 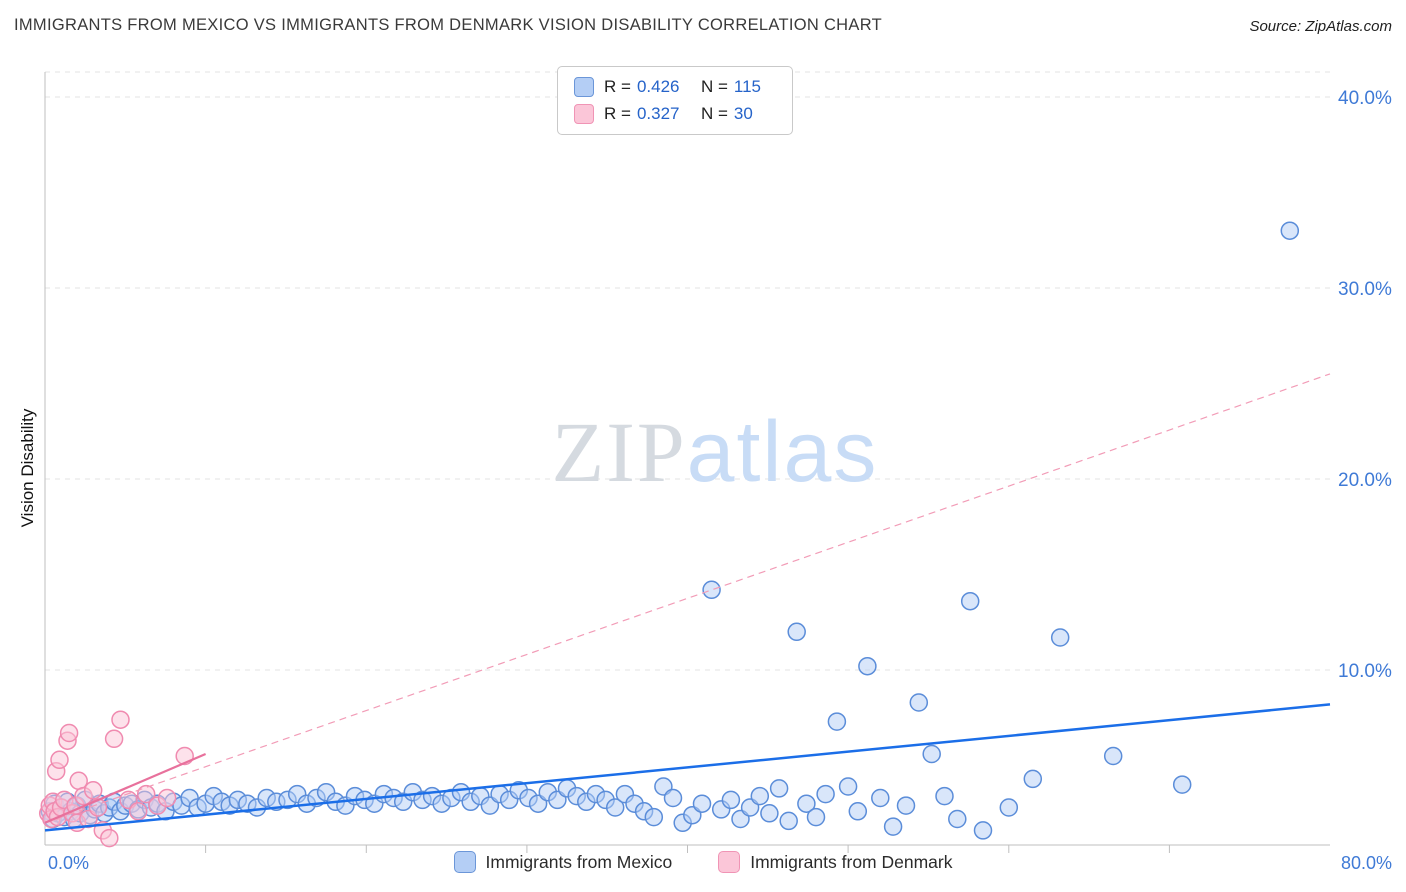 What do you see at coordinates (584, 87) in the screenshot?
I see `mexico-swatch-icon` at bounding box center [584, 87].